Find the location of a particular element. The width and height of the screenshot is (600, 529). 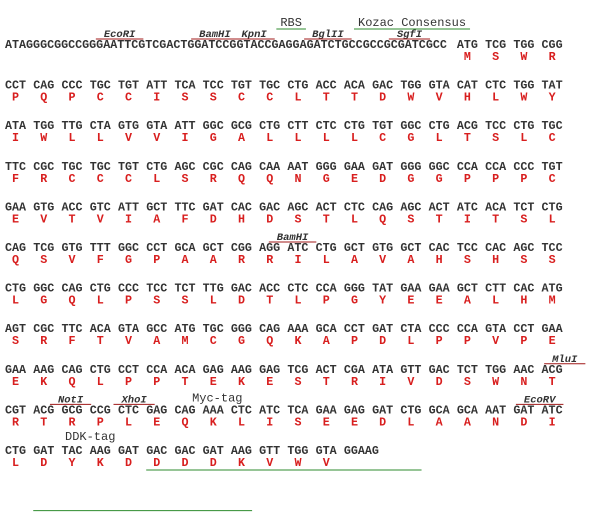

codon: ACG is located at coordinates (467, 126).